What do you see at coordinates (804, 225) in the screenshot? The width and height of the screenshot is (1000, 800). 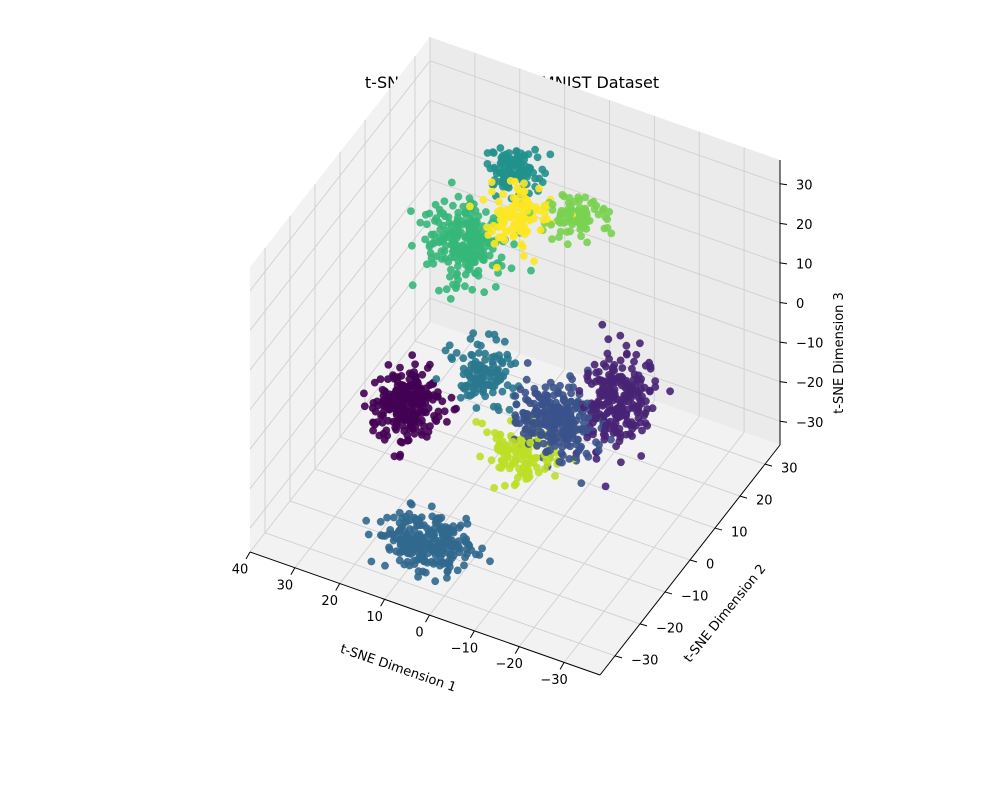 I see `z-tick-label: 20` at bounding box center [804, 225].